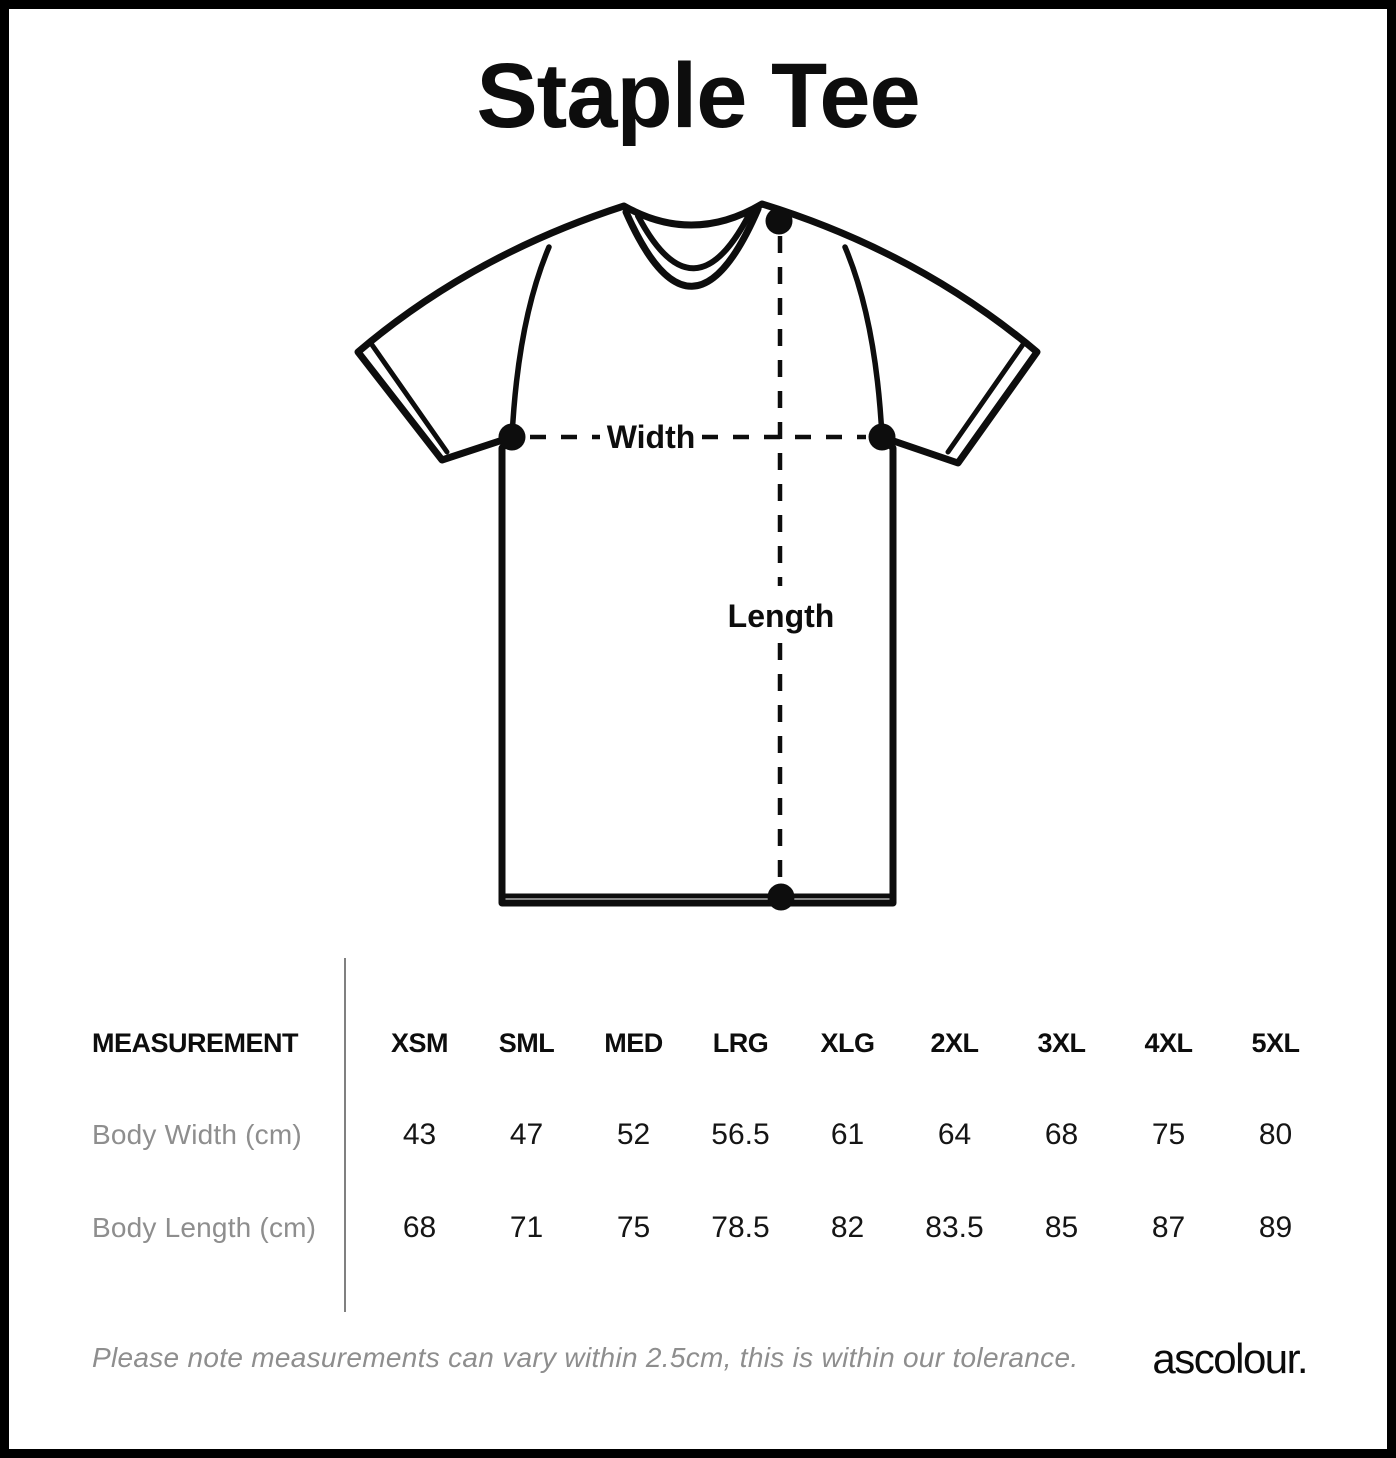  What do you see at coordinates (1275, 1134) in the screenshot?
I see `body-width-value: 80` at bounding box center [1275, 1134].